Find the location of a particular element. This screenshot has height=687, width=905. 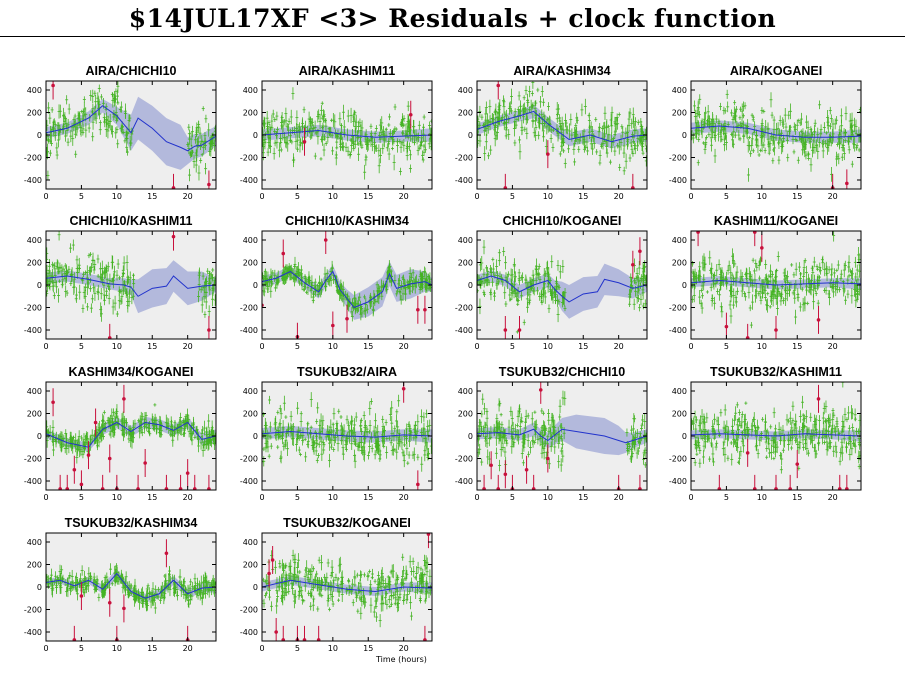

x-tick-label: 20 is located at coordinates (188, 196).